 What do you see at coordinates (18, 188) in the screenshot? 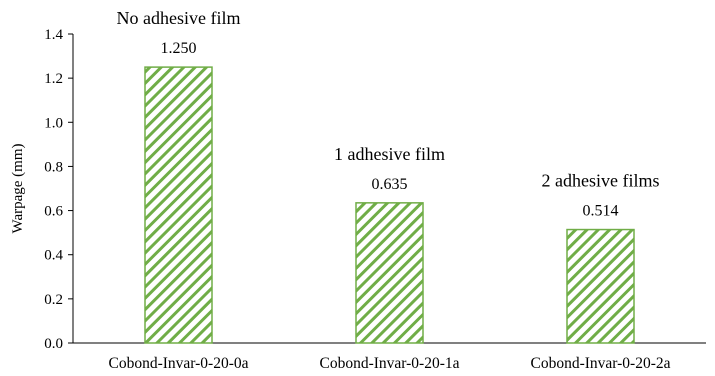
I see `y-axis-title: Warpage (mm)` at bounding box center [18, 188].